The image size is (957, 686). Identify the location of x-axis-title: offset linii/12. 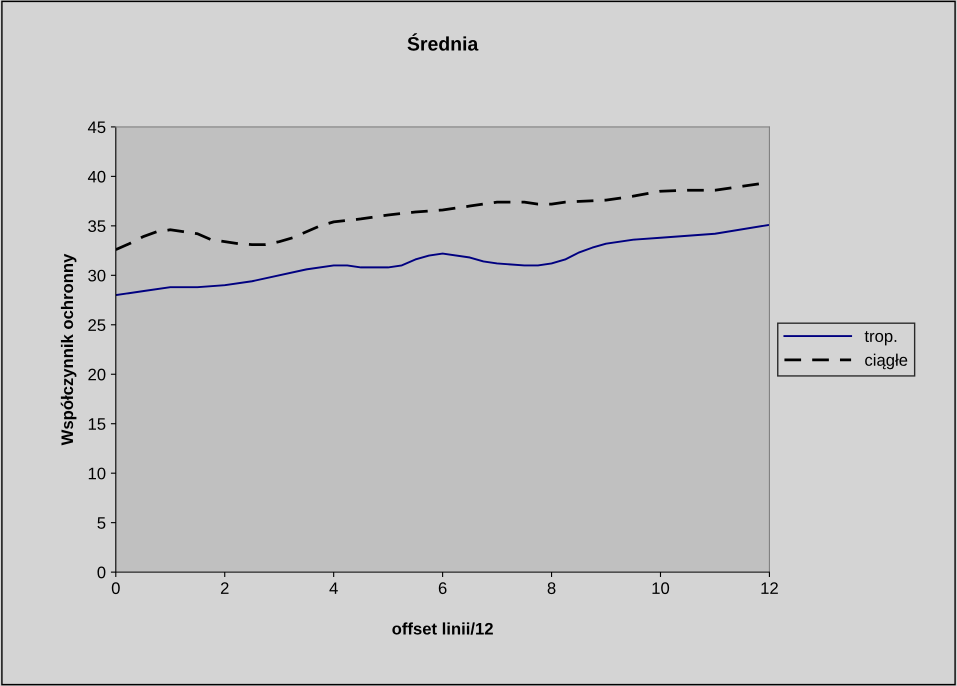
(442, 628).